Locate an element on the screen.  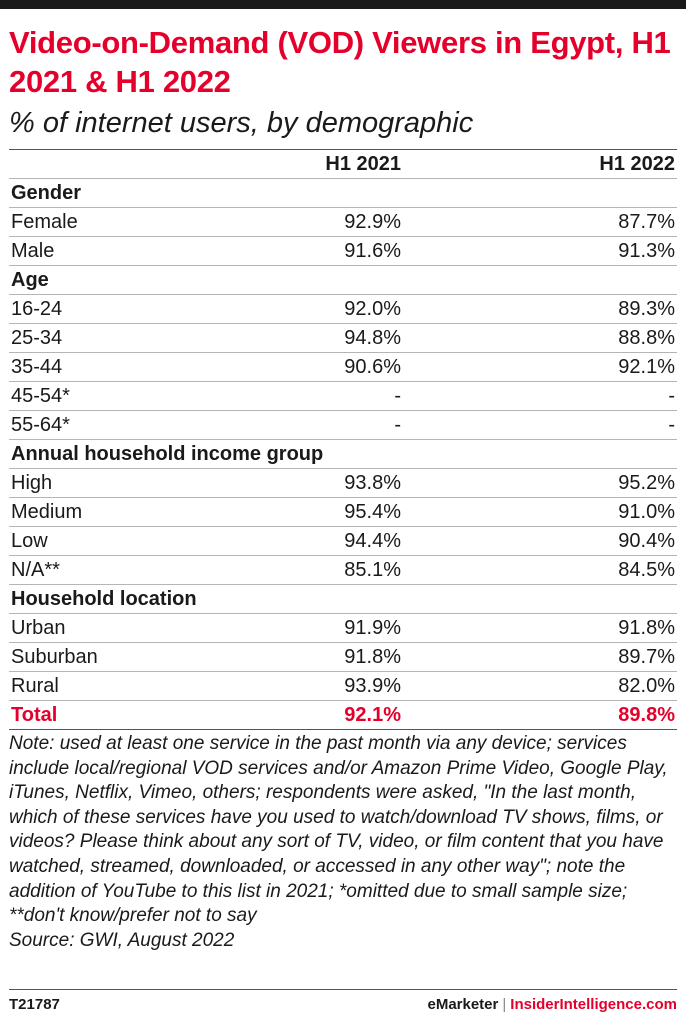
total-h1-2022: 89.8% is located at coordinates (540, 715).